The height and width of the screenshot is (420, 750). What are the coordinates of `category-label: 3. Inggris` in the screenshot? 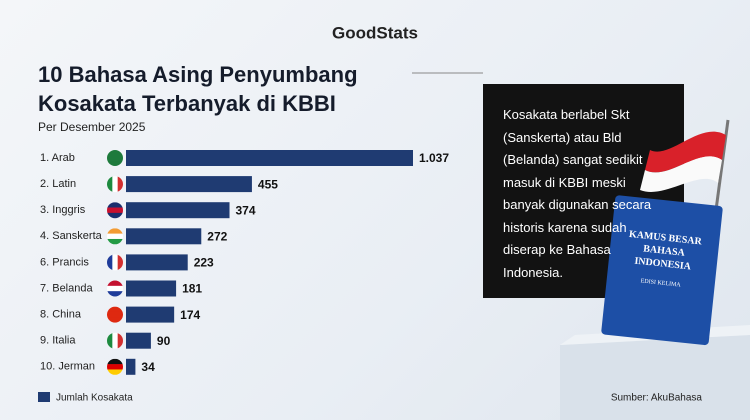 It's located at (63, 210).